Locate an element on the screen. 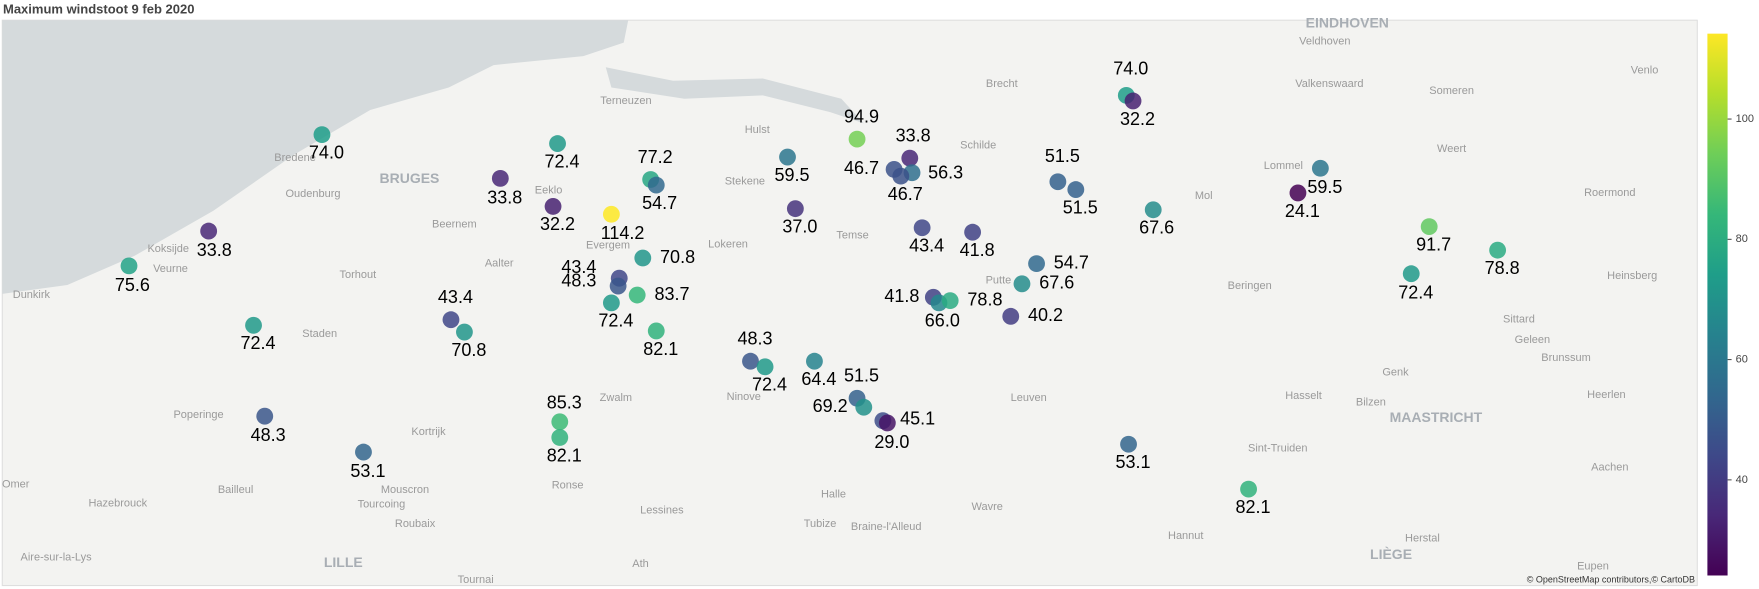  data-label: 69.2 is located at coordinates (830, 406).